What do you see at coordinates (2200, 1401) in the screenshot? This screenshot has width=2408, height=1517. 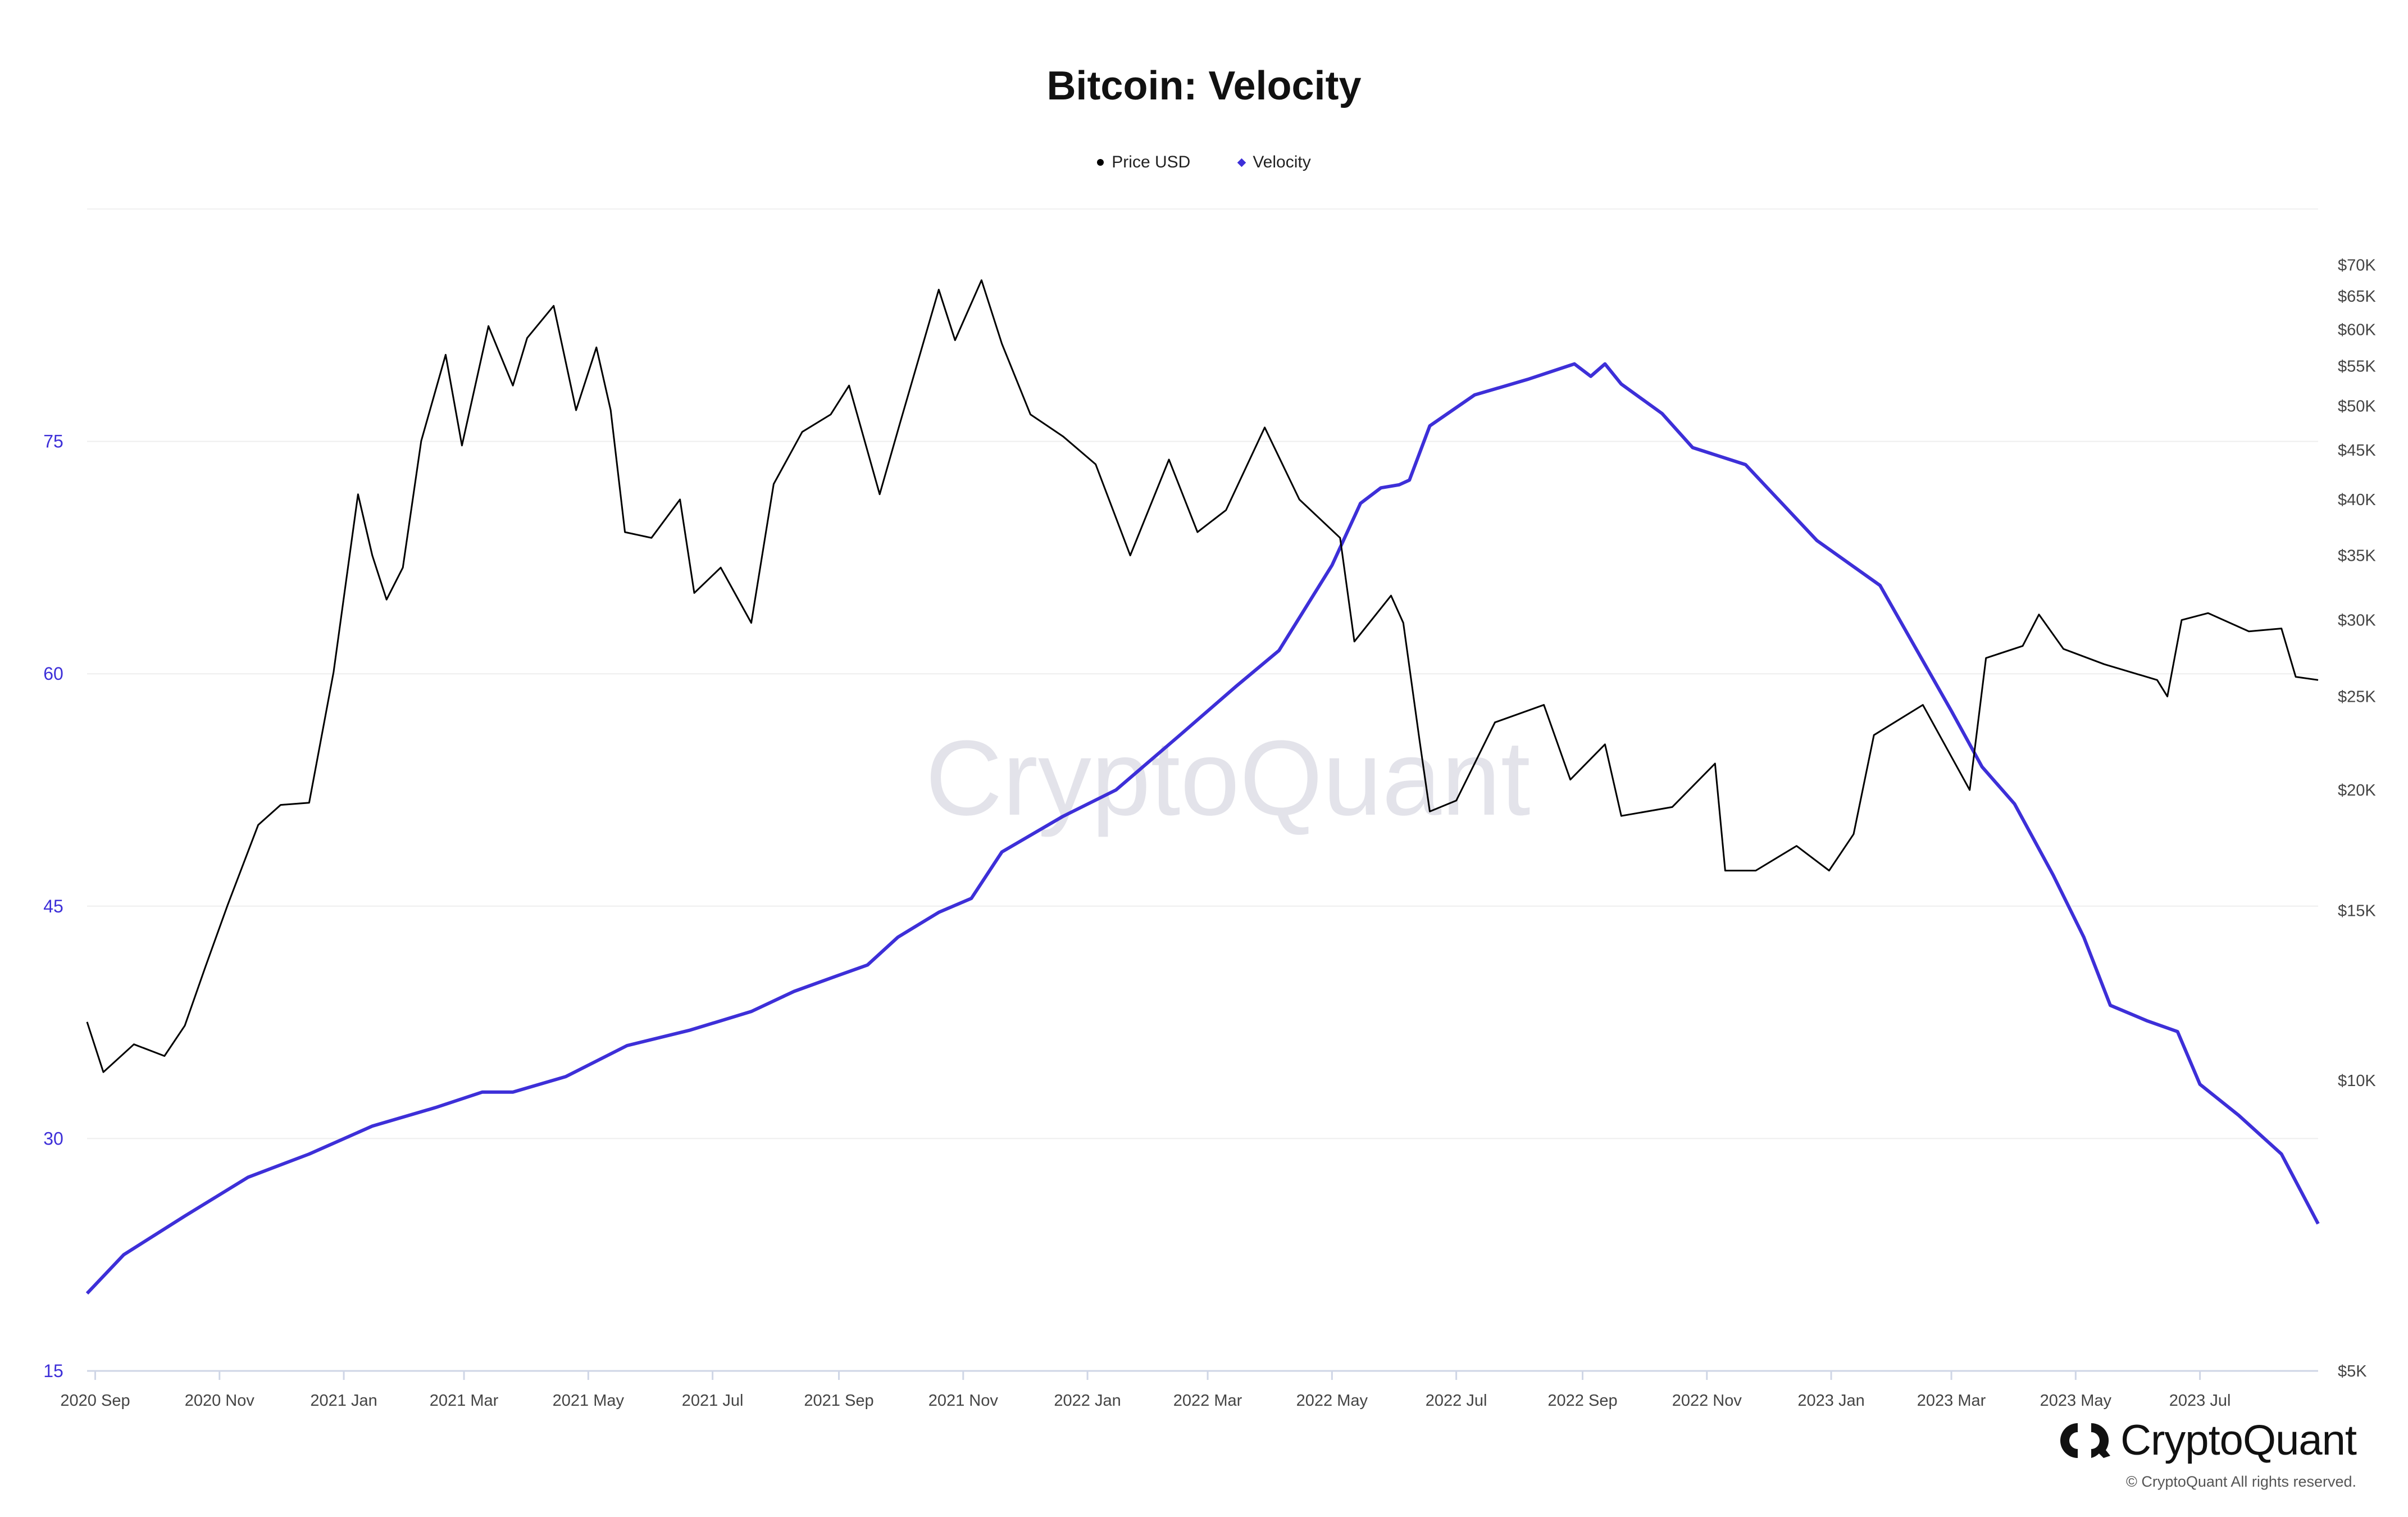 I see `x-tick-label: 2023 Jul` at bounding box center [2200, 1401].